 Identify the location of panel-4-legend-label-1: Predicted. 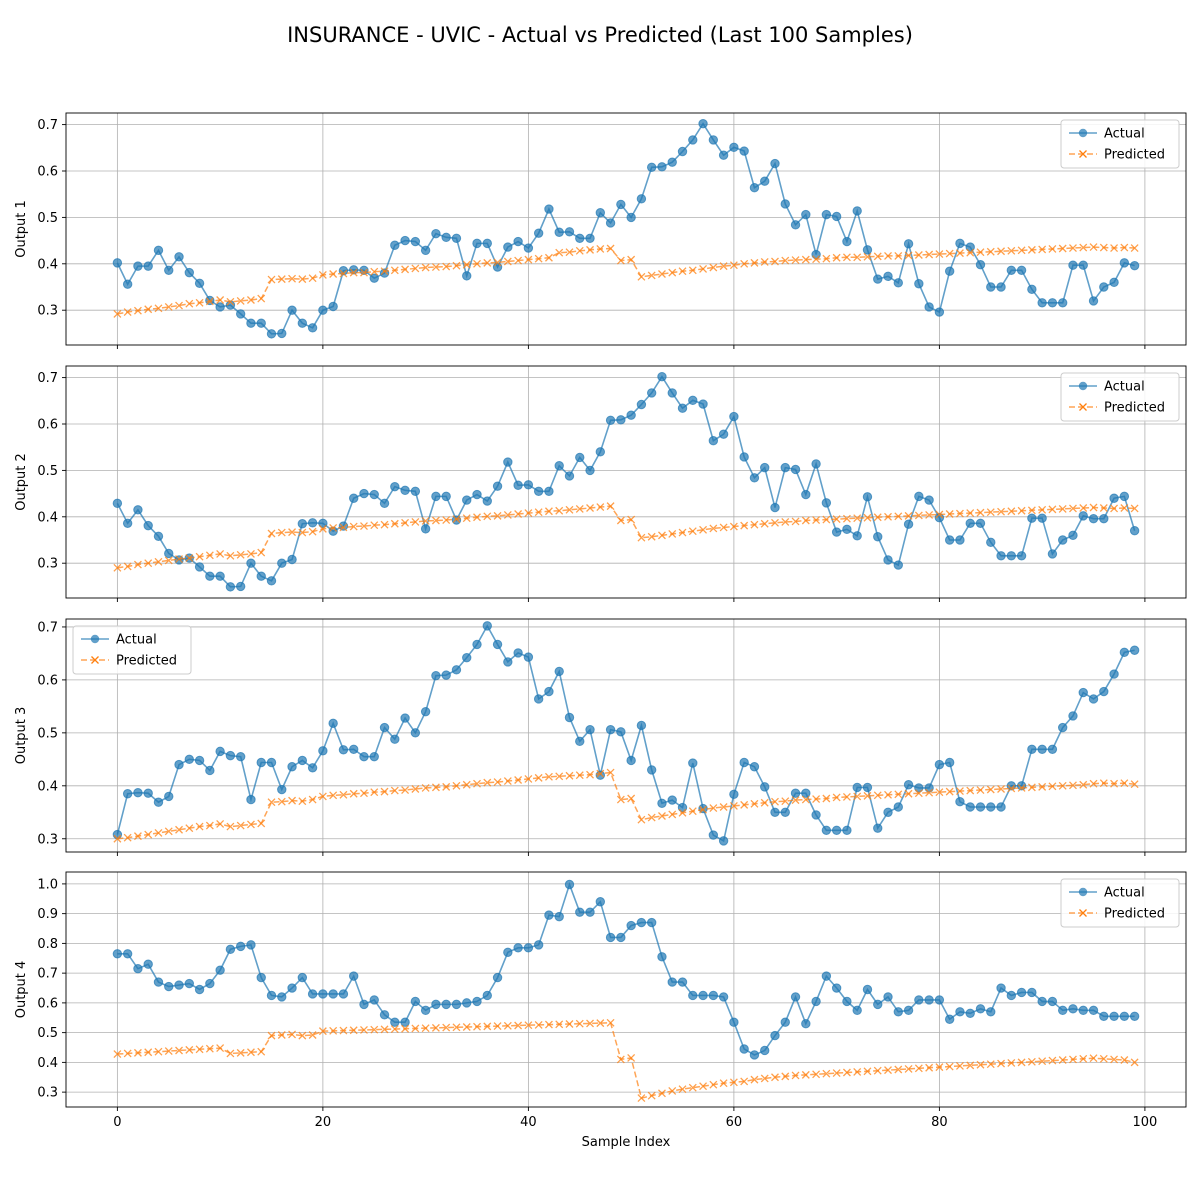
(1134, 914).